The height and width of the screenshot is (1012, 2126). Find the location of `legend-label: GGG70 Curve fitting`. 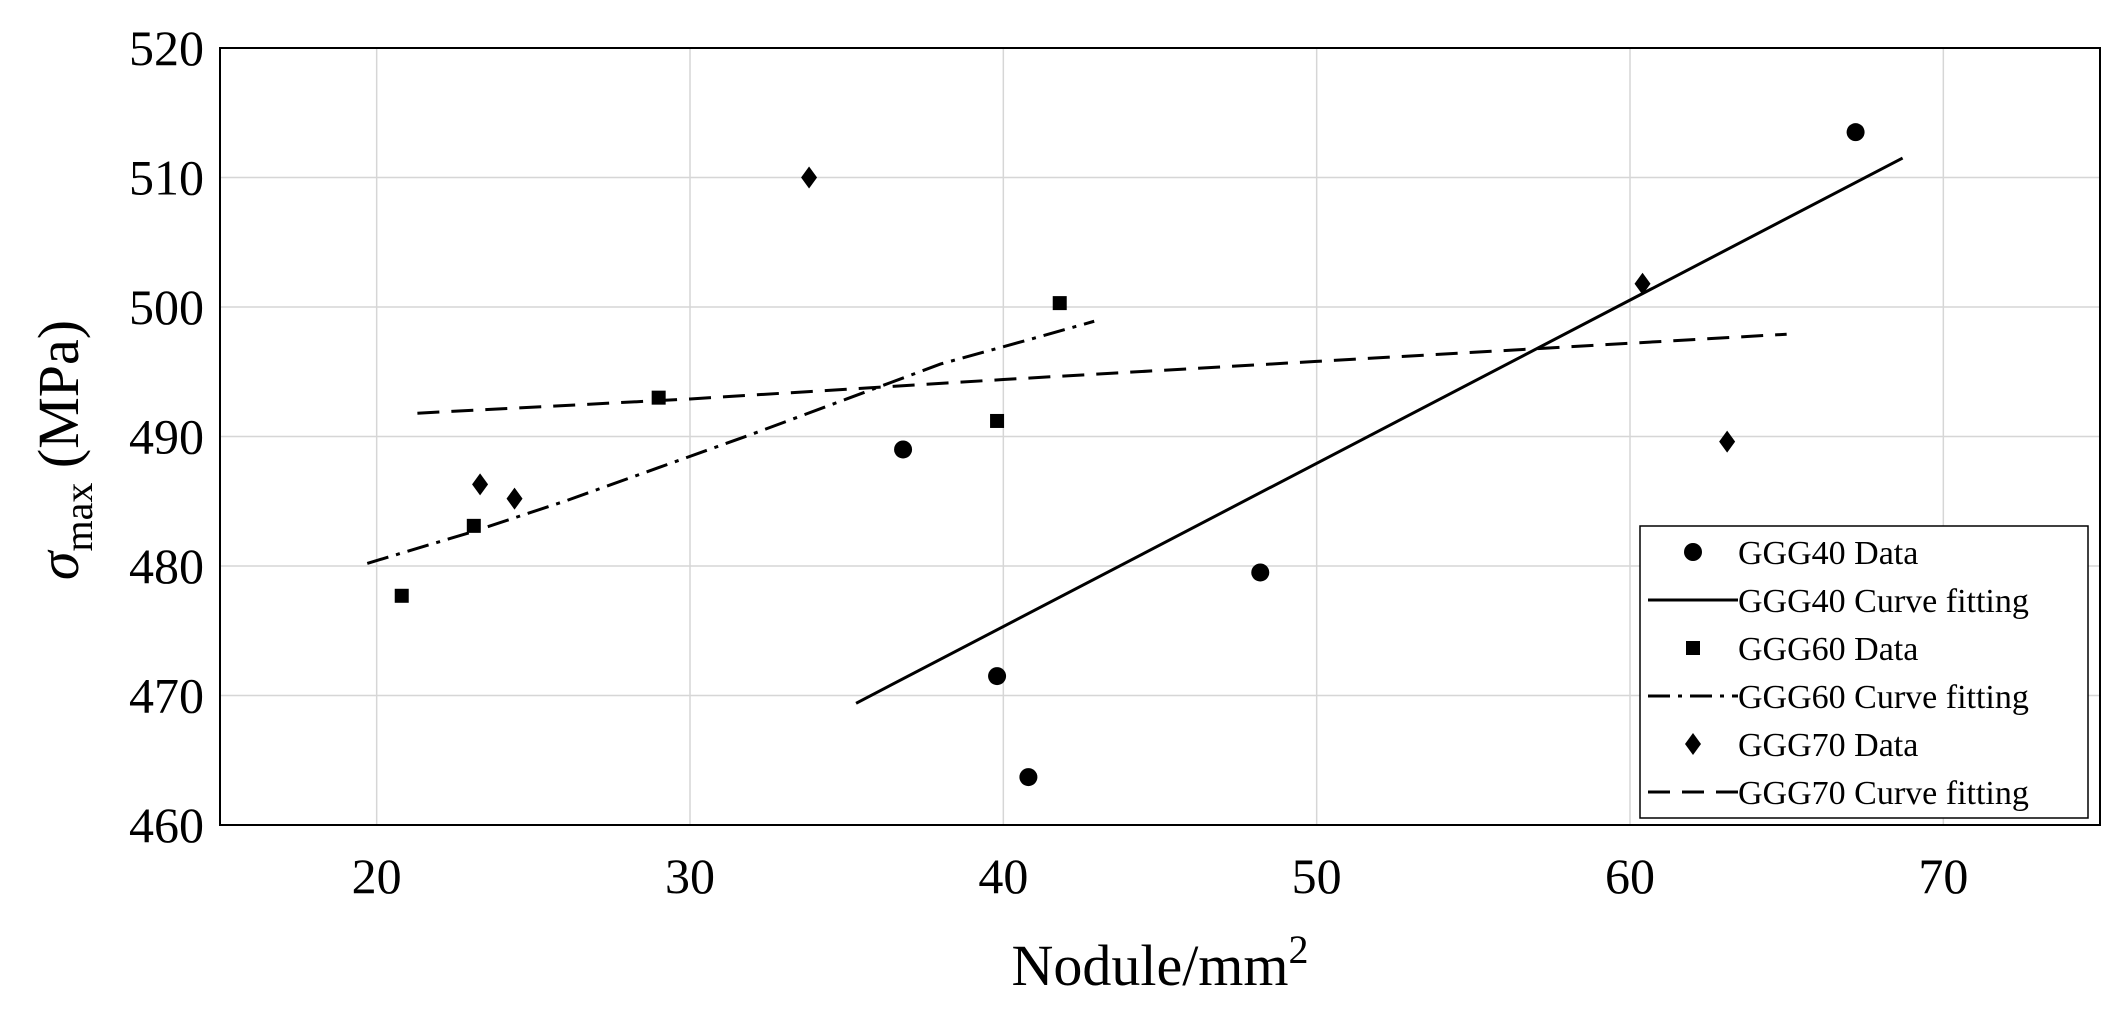

legend-label: GGG70 Curve fitting is located at coordinates (1883, 793).